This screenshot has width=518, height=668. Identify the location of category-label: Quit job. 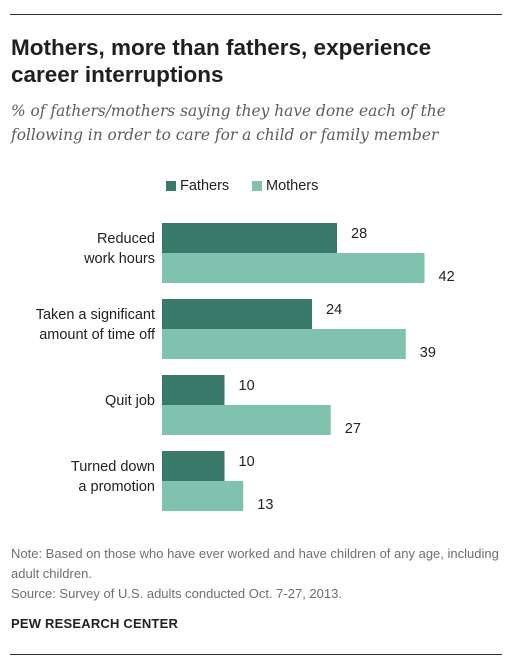
(130, 401).